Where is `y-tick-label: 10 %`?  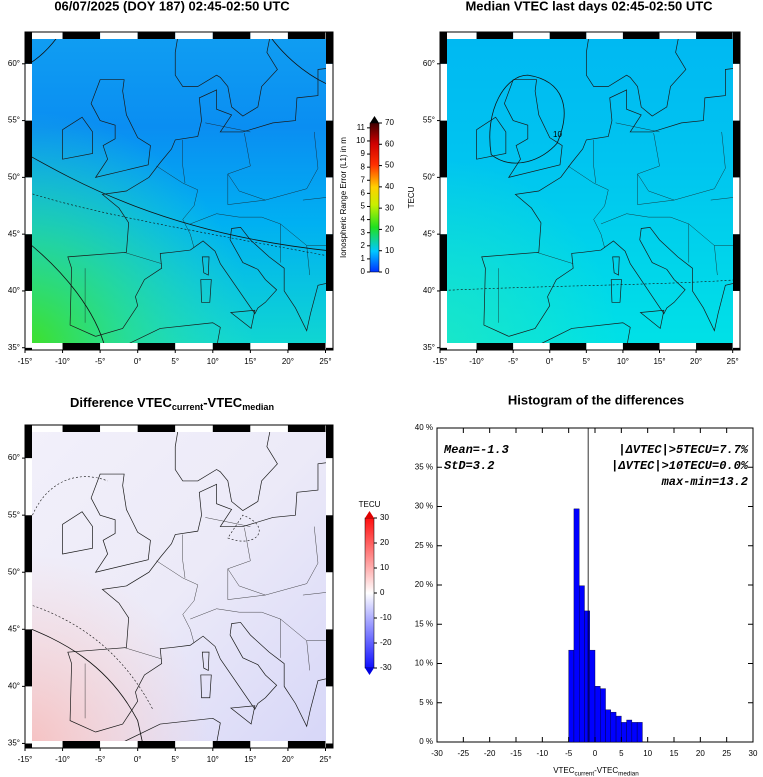 y-tick-label: 10 % is located at coordinates (424, 663).